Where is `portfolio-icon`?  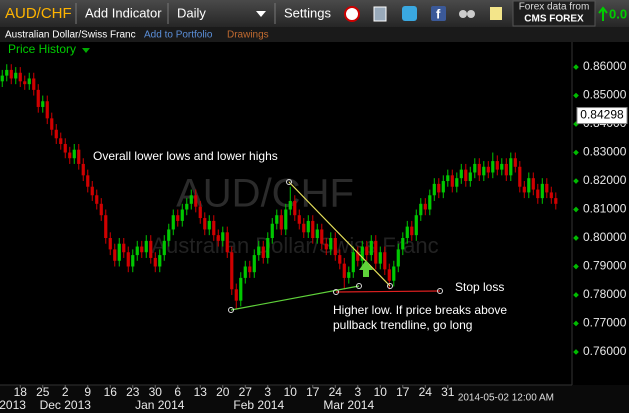 portfolio-icon is located at coordinates (380, 14).